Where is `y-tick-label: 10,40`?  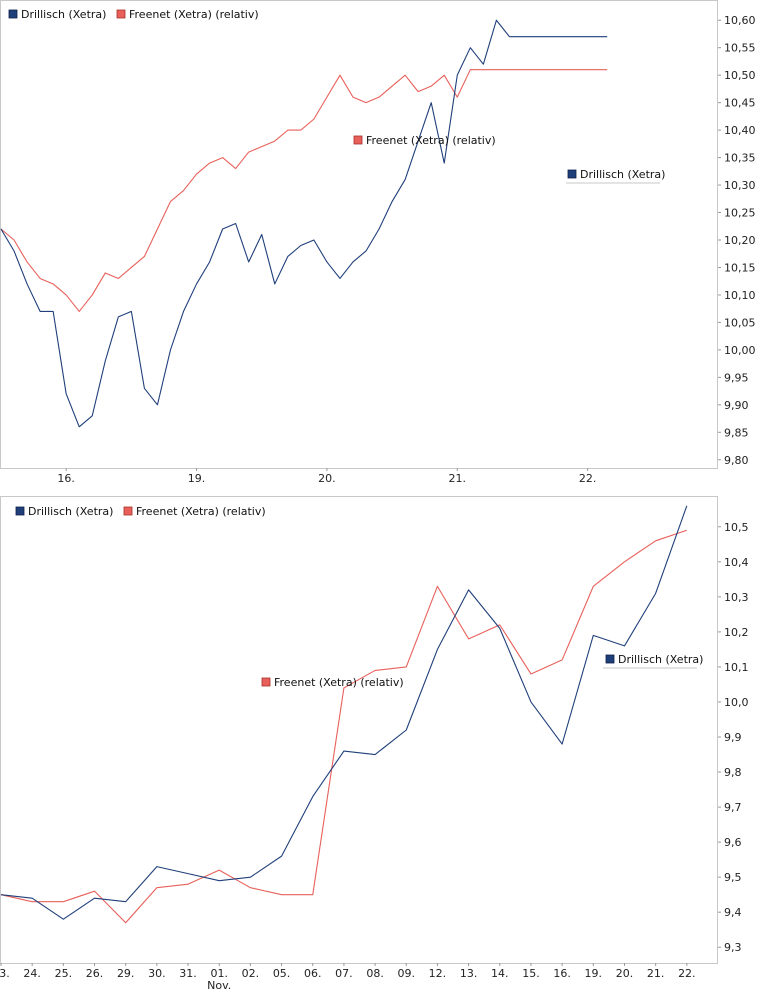 y-tick-label: 10,40 is located at coordinates (740, 130).